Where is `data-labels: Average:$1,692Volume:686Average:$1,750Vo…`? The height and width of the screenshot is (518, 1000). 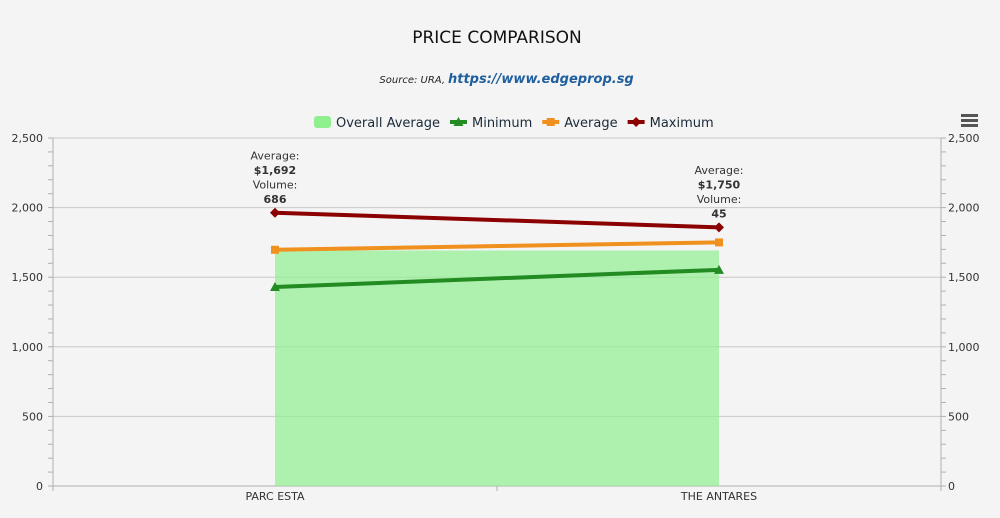
data-labels: Average:$1,692Volume:686Average:$1,750Vo… is located at coordinates (497, 184).